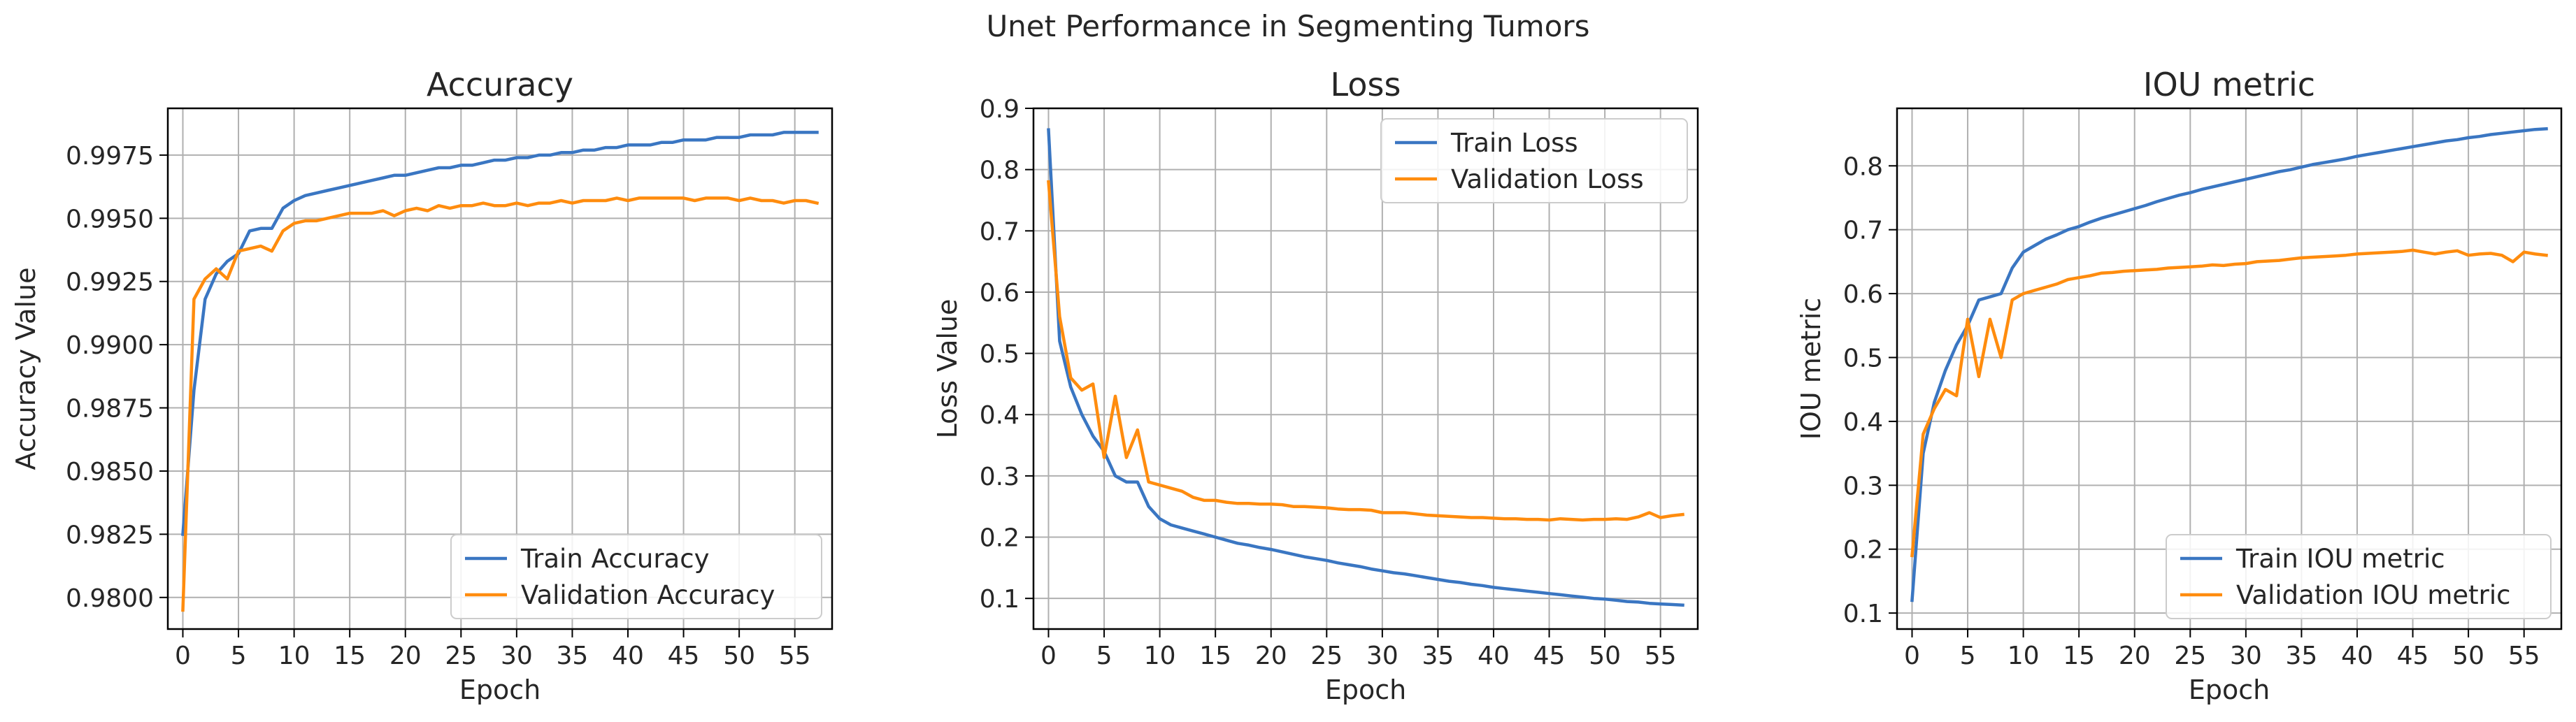 The height and width of the screenshot is (722, 2576). I want to click on loss-legend-label-validation: Validation Loss, so click(1547, 179).